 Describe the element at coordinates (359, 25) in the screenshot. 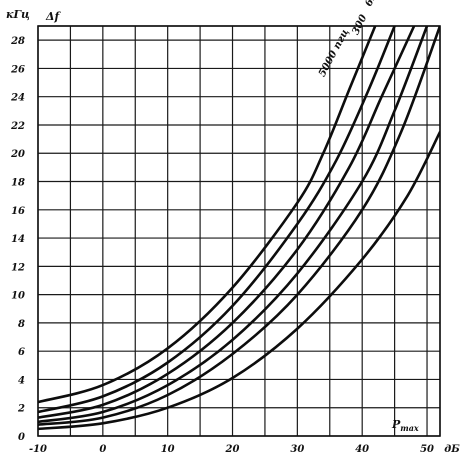

I see `series-label: 300` at that location.